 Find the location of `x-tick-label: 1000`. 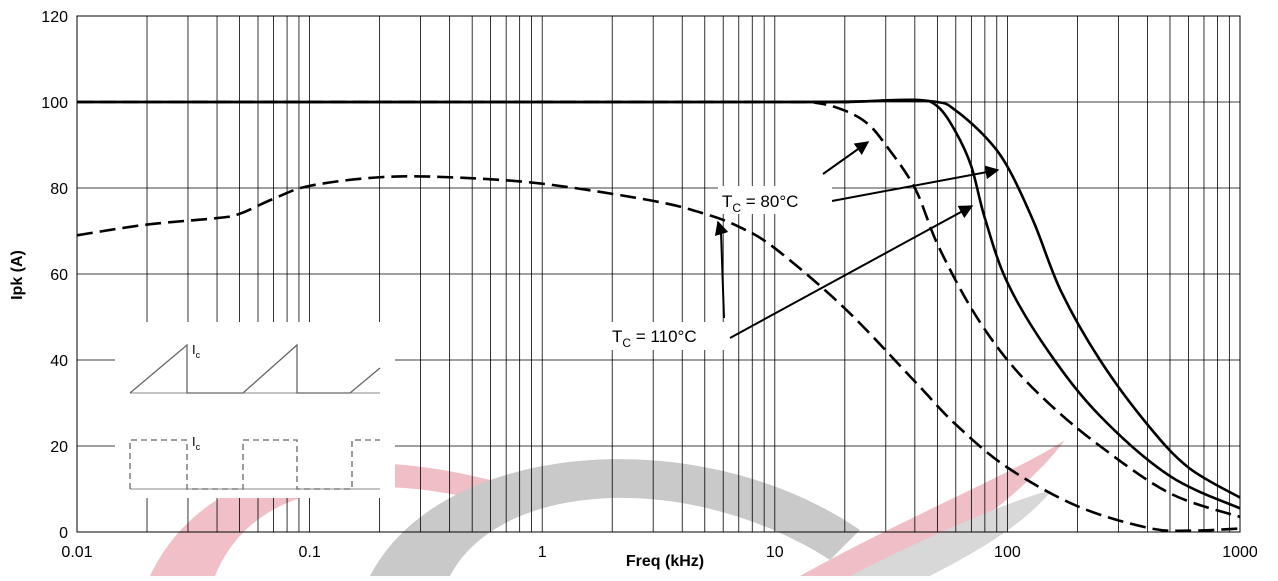

x-tick-label: 1000 is located at coordinates (1240, 552).